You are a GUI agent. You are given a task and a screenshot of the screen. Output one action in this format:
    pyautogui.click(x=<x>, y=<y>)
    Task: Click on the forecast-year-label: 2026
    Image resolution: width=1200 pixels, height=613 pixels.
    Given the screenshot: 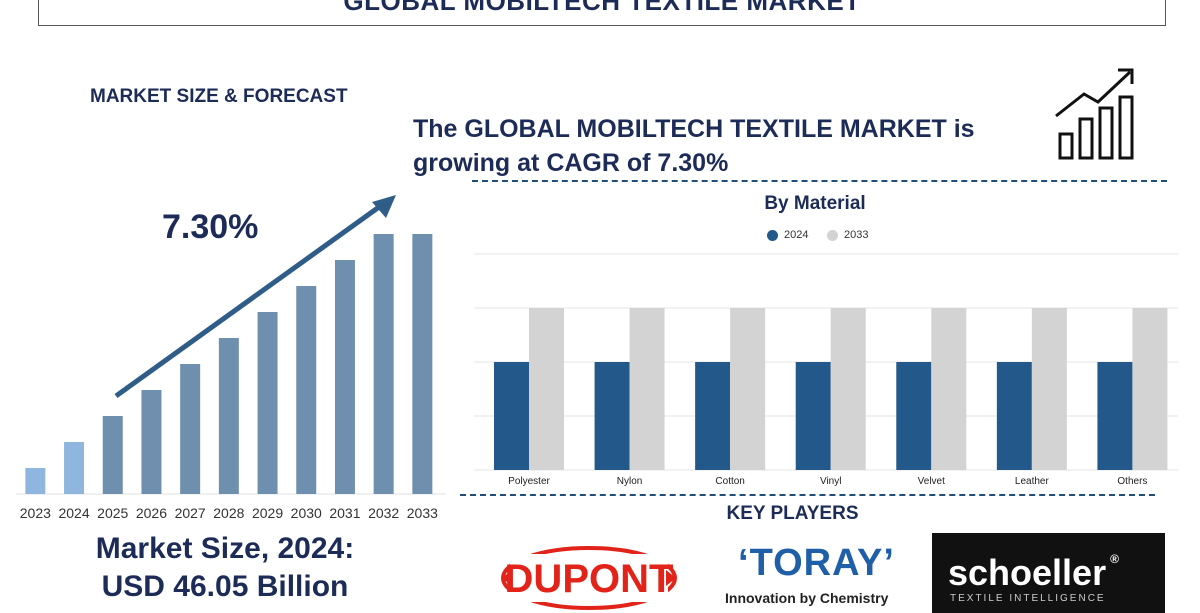 What is the action you would take?
    pyautogui.click(x=151, y=513)
    